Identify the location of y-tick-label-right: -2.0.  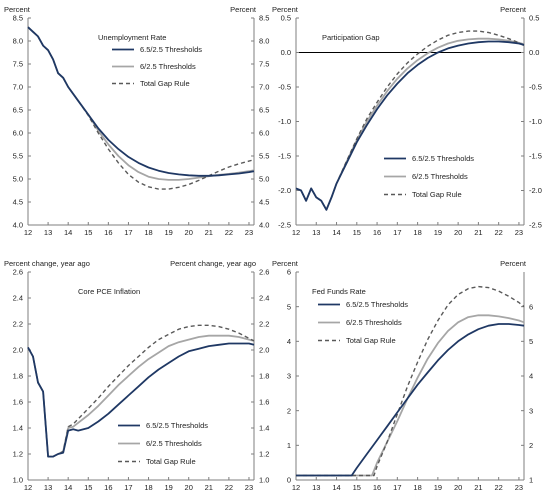
(535, 190).